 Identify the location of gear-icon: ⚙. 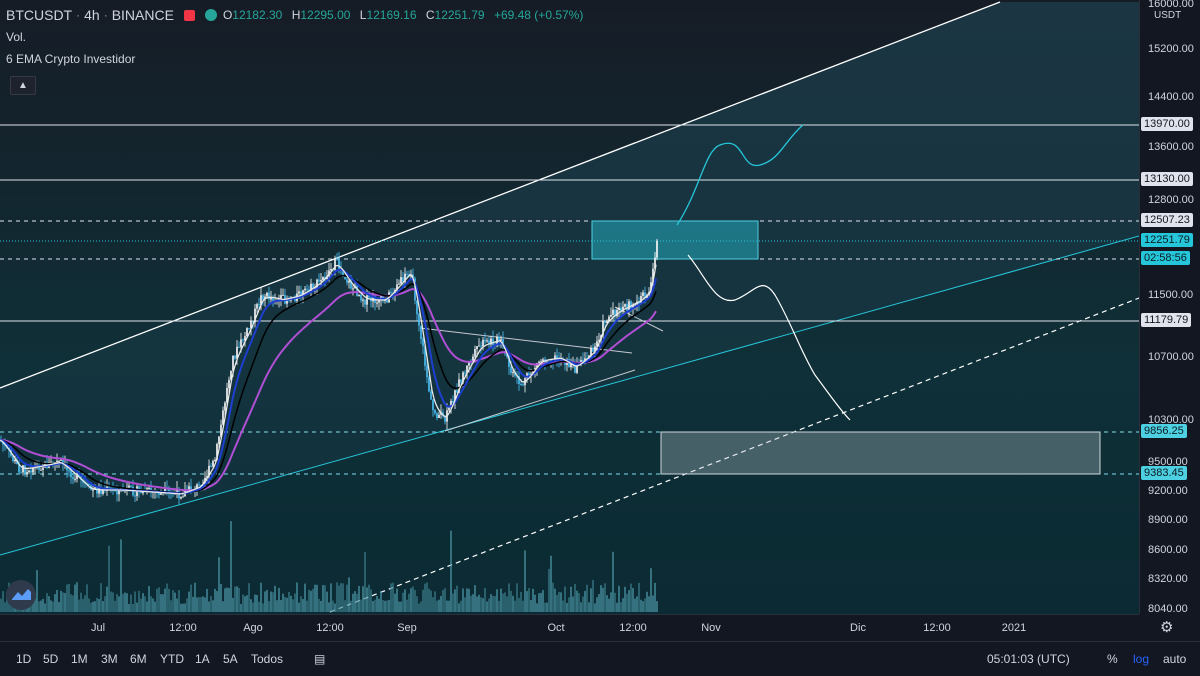
(1167, 627).